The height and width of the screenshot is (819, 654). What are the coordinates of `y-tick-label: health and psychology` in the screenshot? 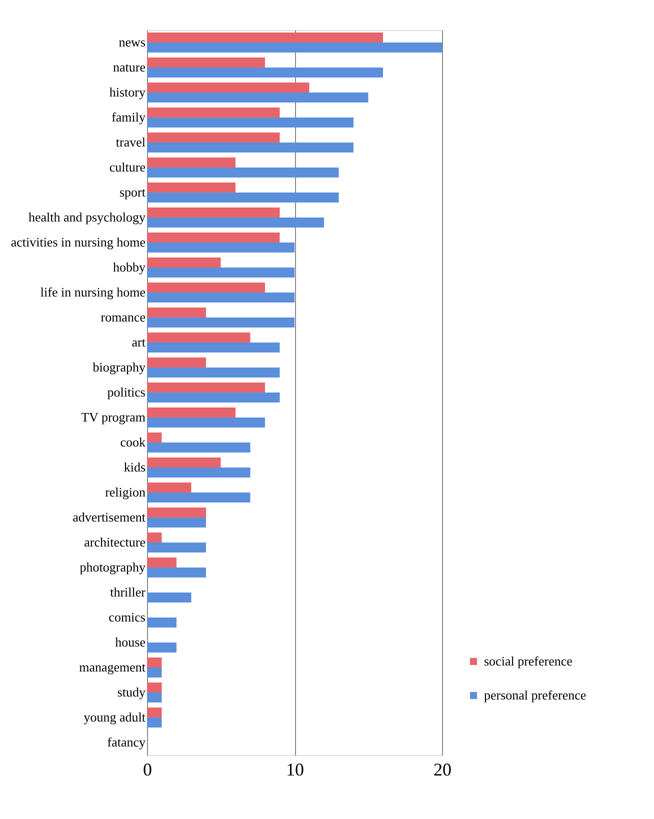 It's located at (87, 217).